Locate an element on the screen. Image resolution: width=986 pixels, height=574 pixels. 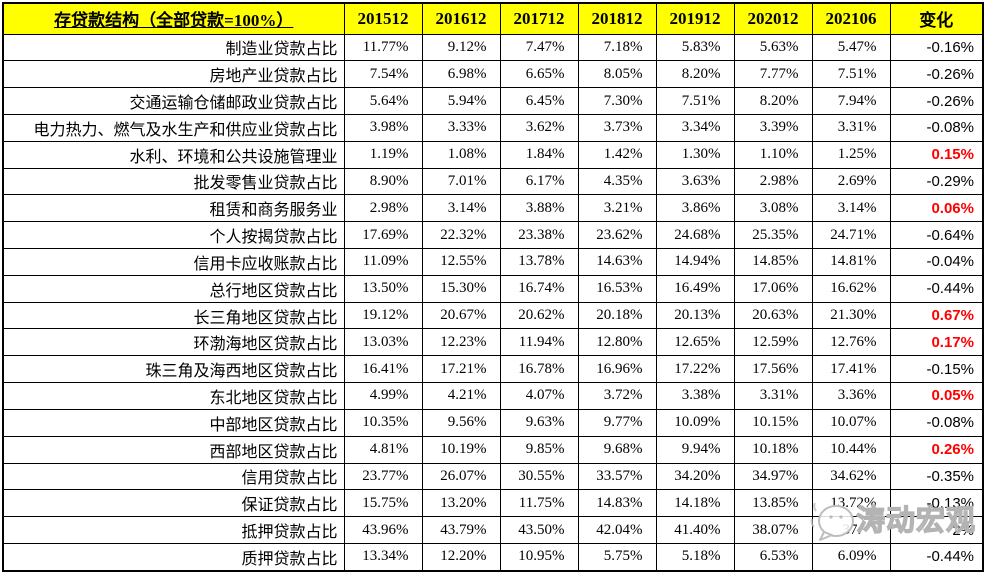
value-cell: 30.55% is located at coordinates (539, 476).